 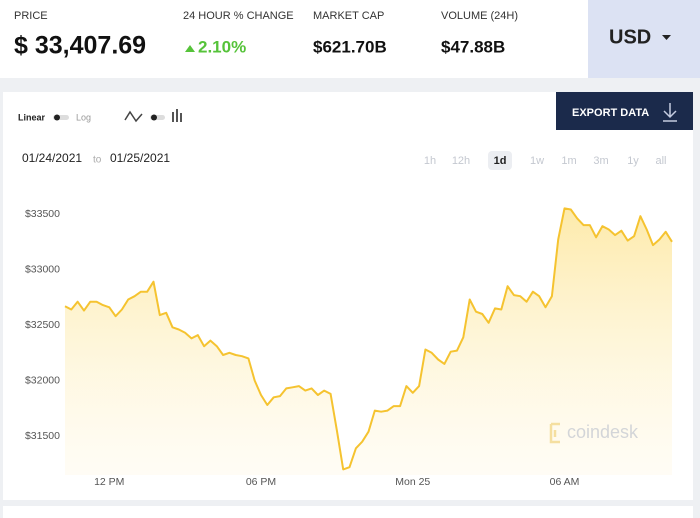 What do you see at coordinates (42, 325) in the screenshot?
I see `y-tick-label: $32500` at bounding box center [42, 325].